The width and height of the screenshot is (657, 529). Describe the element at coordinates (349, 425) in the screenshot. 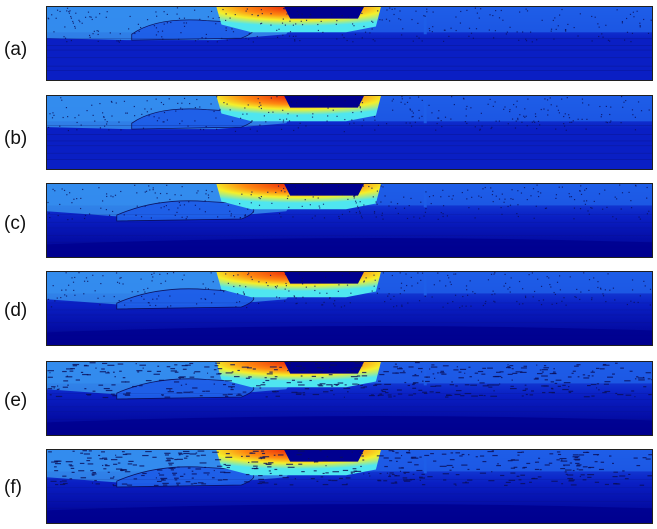

I see `near-floor-band` at that location.